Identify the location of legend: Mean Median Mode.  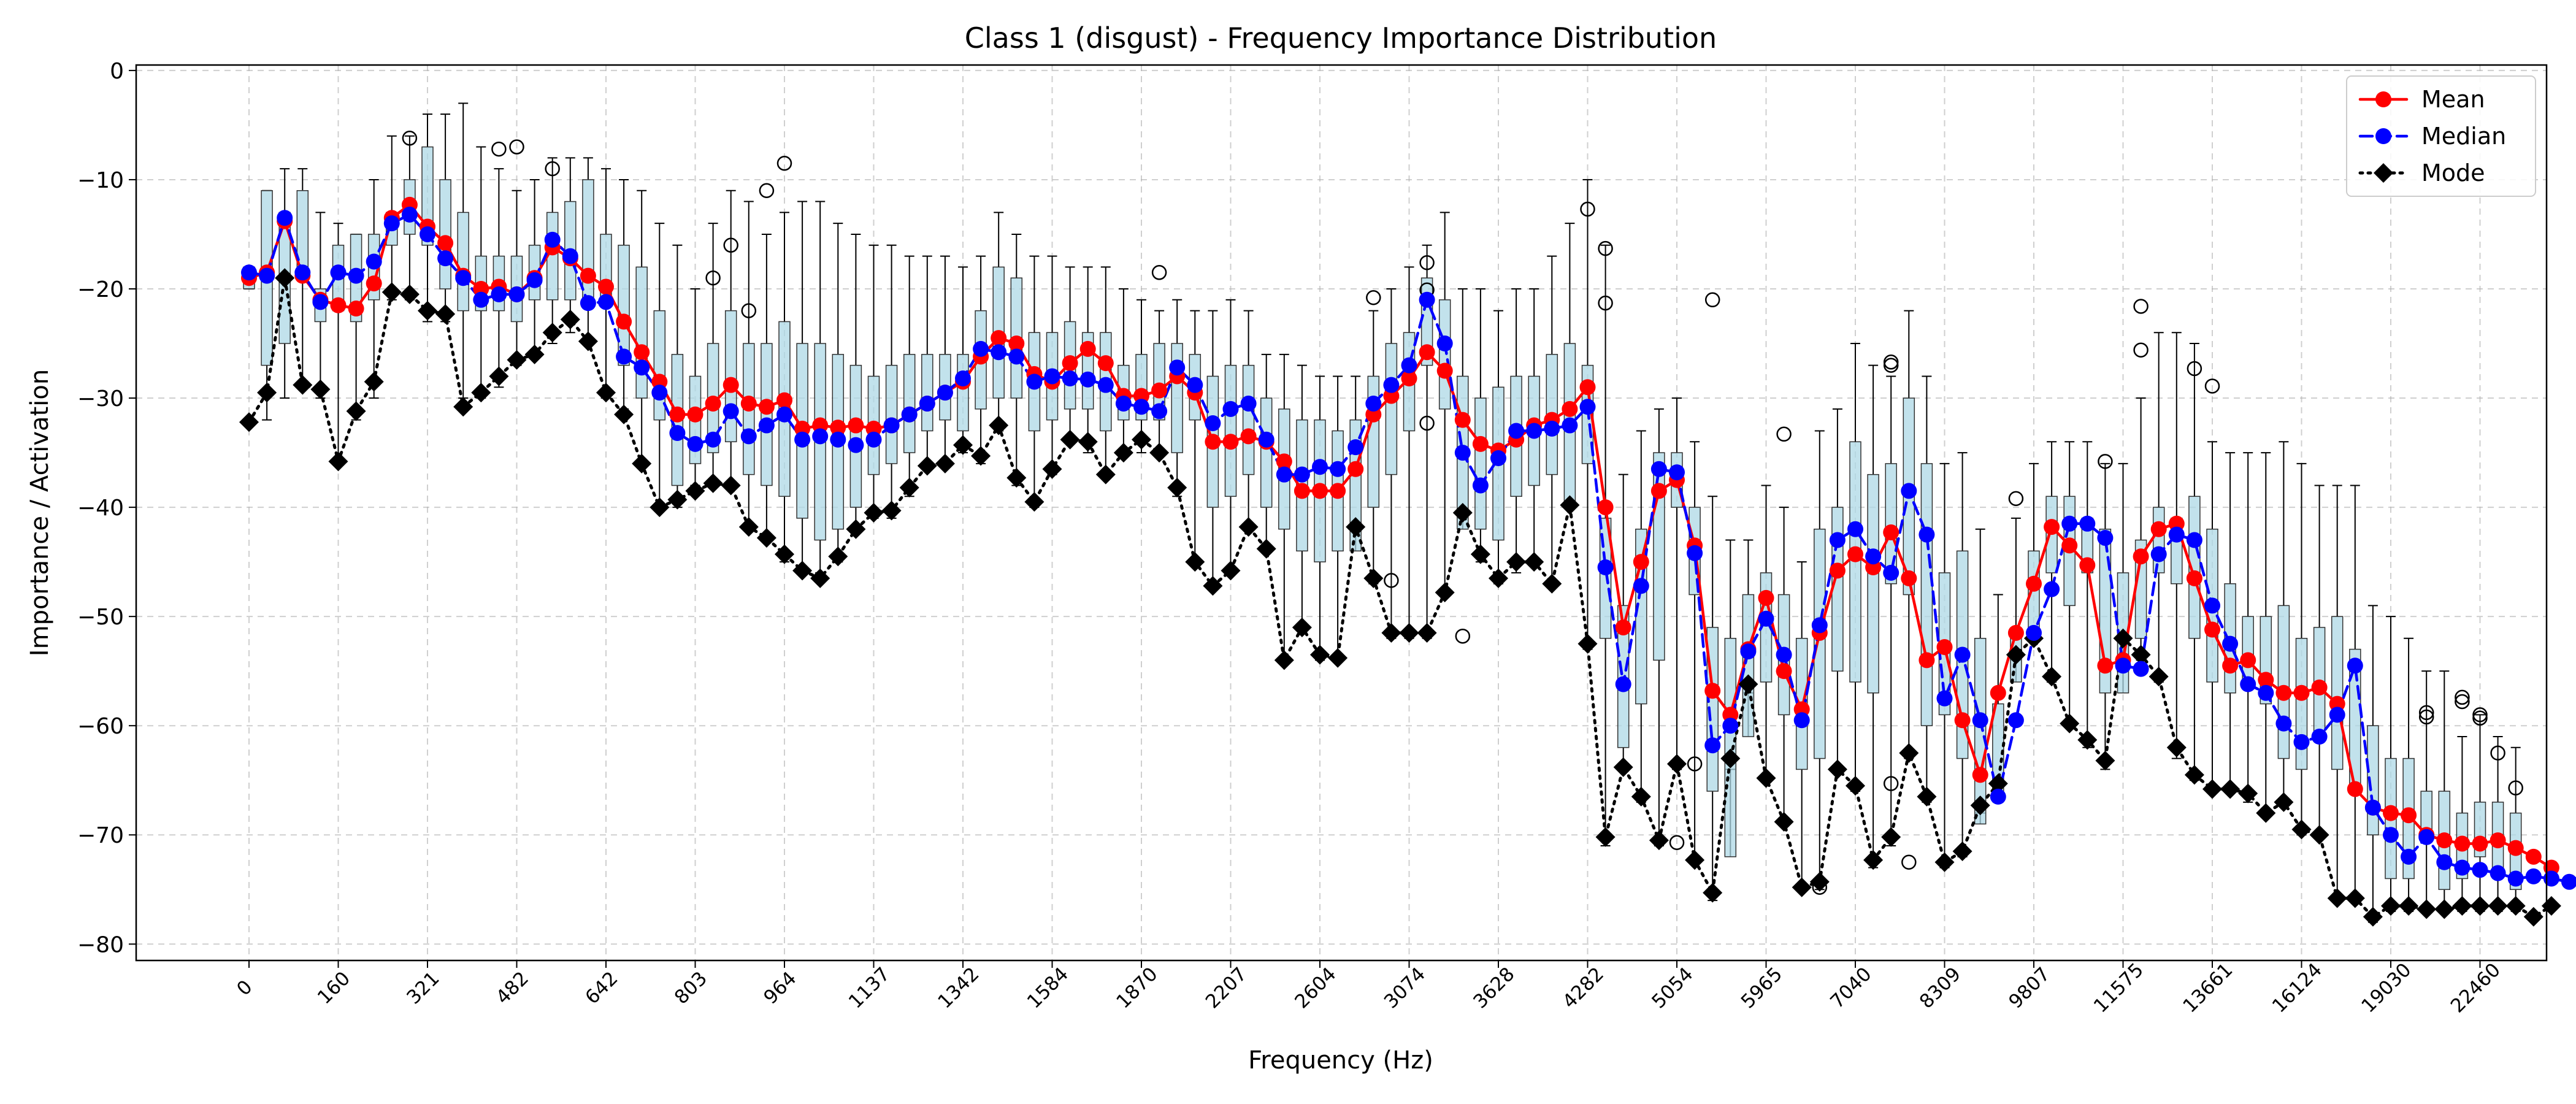
(2441, 136).